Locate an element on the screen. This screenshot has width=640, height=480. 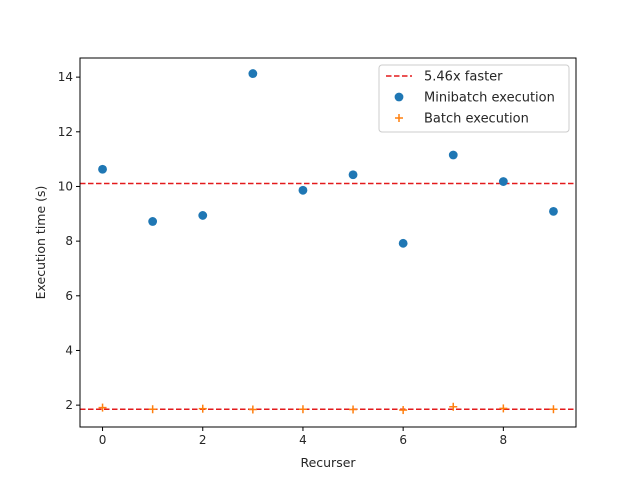
legend-box is located at coordinates (474, 98).